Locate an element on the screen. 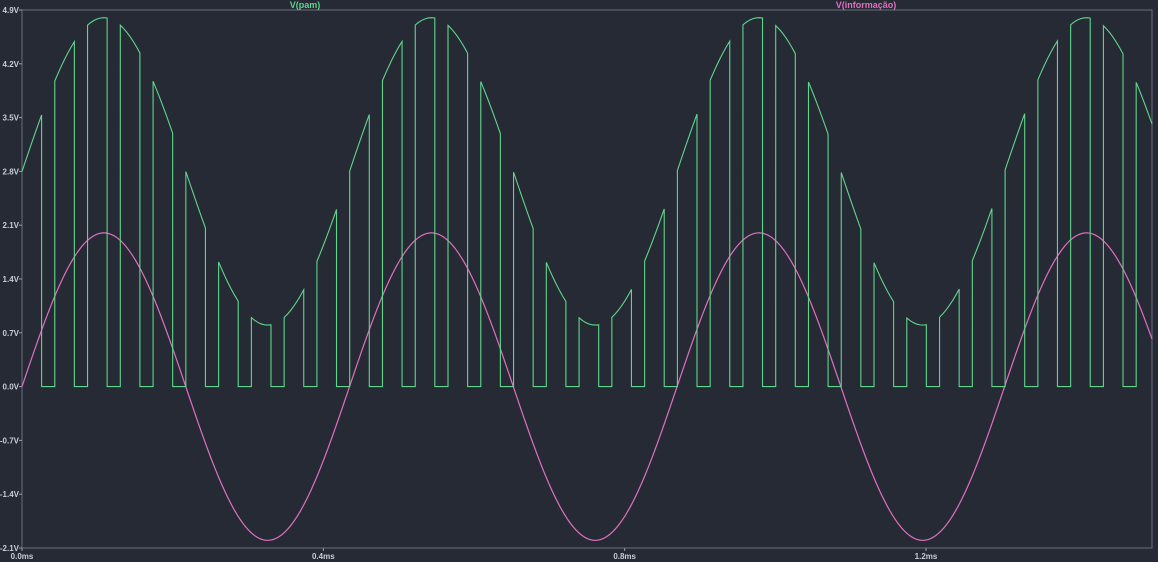 Image resolution: width=1158 pixels, height=562 pixels. y-tick-label: -0.7V is located at coordinates (10, 440).